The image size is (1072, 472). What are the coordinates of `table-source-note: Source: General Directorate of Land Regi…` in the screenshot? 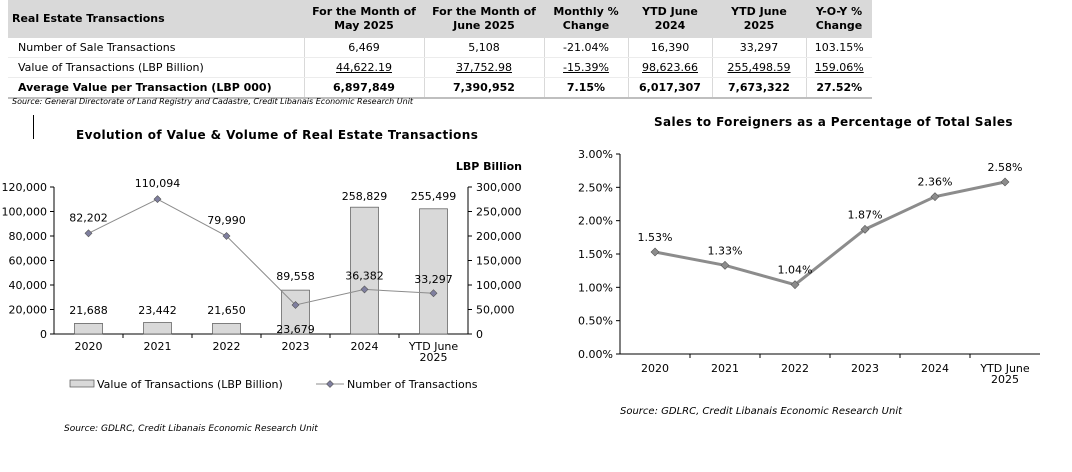 It's located at (213, 101).